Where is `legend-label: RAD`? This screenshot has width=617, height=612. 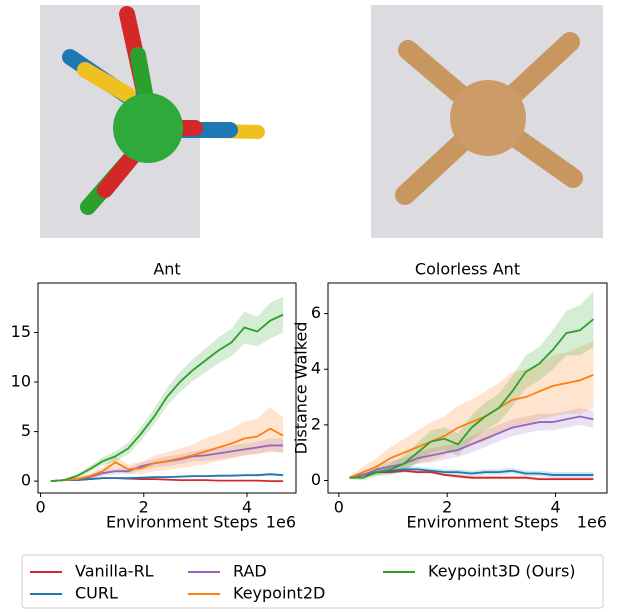
legend-label: RAD is located at coordinates (250, 571).